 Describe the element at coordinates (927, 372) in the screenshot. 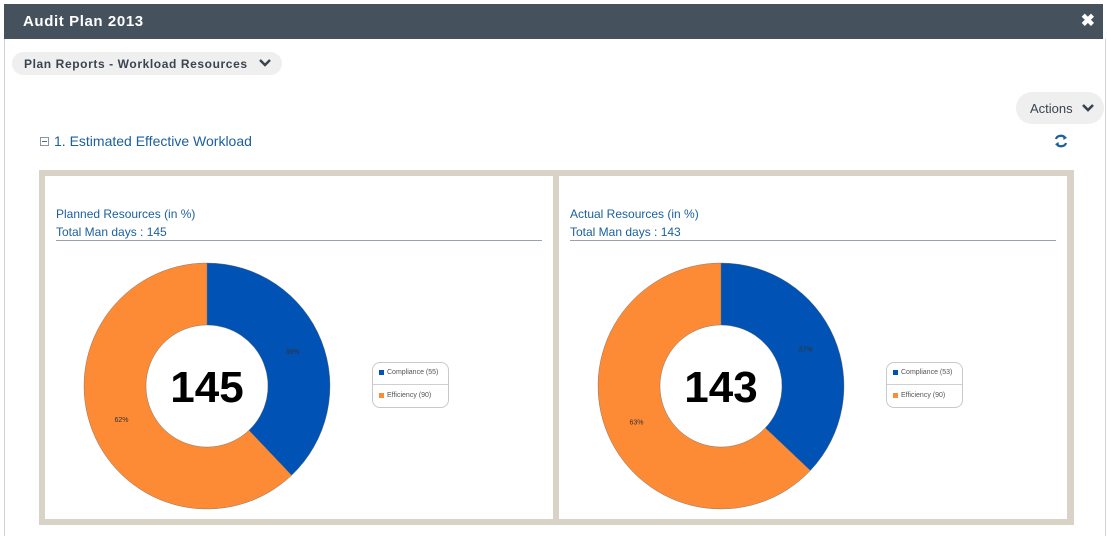

I see `legend-label: Compliance (53)` at that location.